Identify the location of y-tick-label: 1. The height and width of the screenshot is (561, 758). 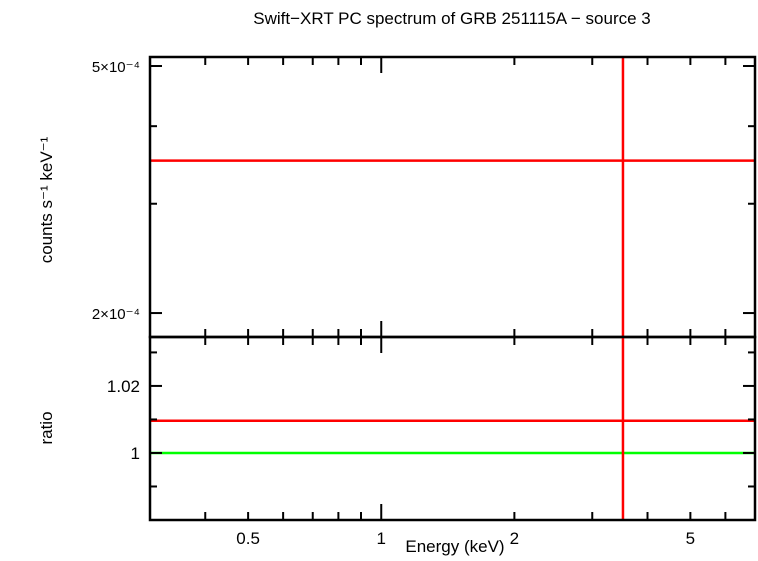
(135, 453).